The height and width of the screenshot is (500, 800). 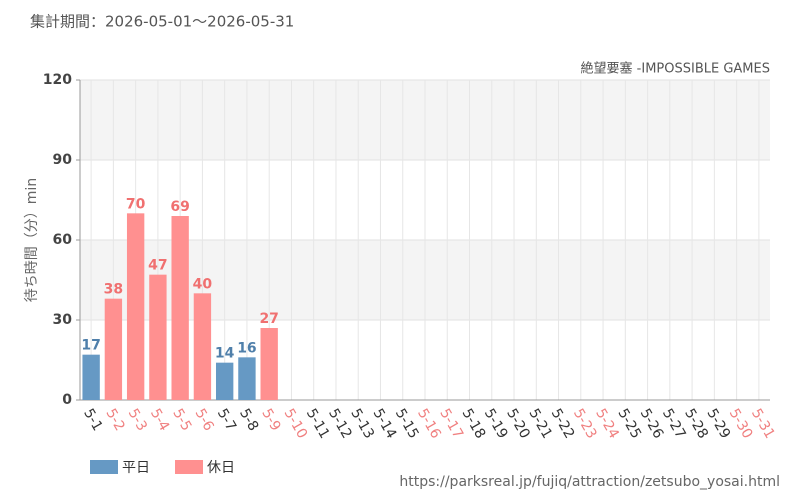 What do you see at coordinates (226, 420) in the screenshot?
I see `x-tick-label: 5-7` at bounding box center [226, 420].